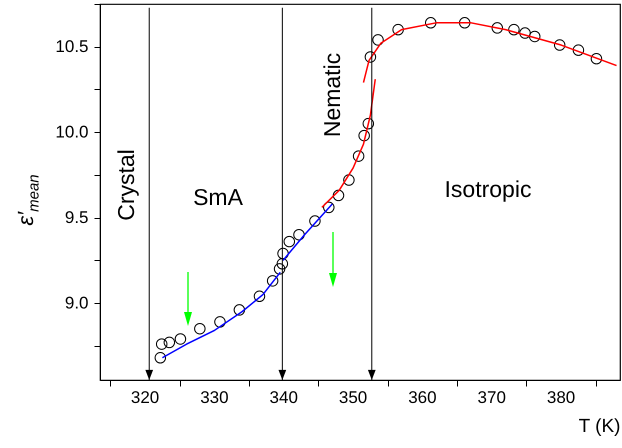 The width and height of the screenshot is (622, 448). Describe the element at coordinates (488, 189) in the screenshot. I see `annotation: Isotropic` at that location.